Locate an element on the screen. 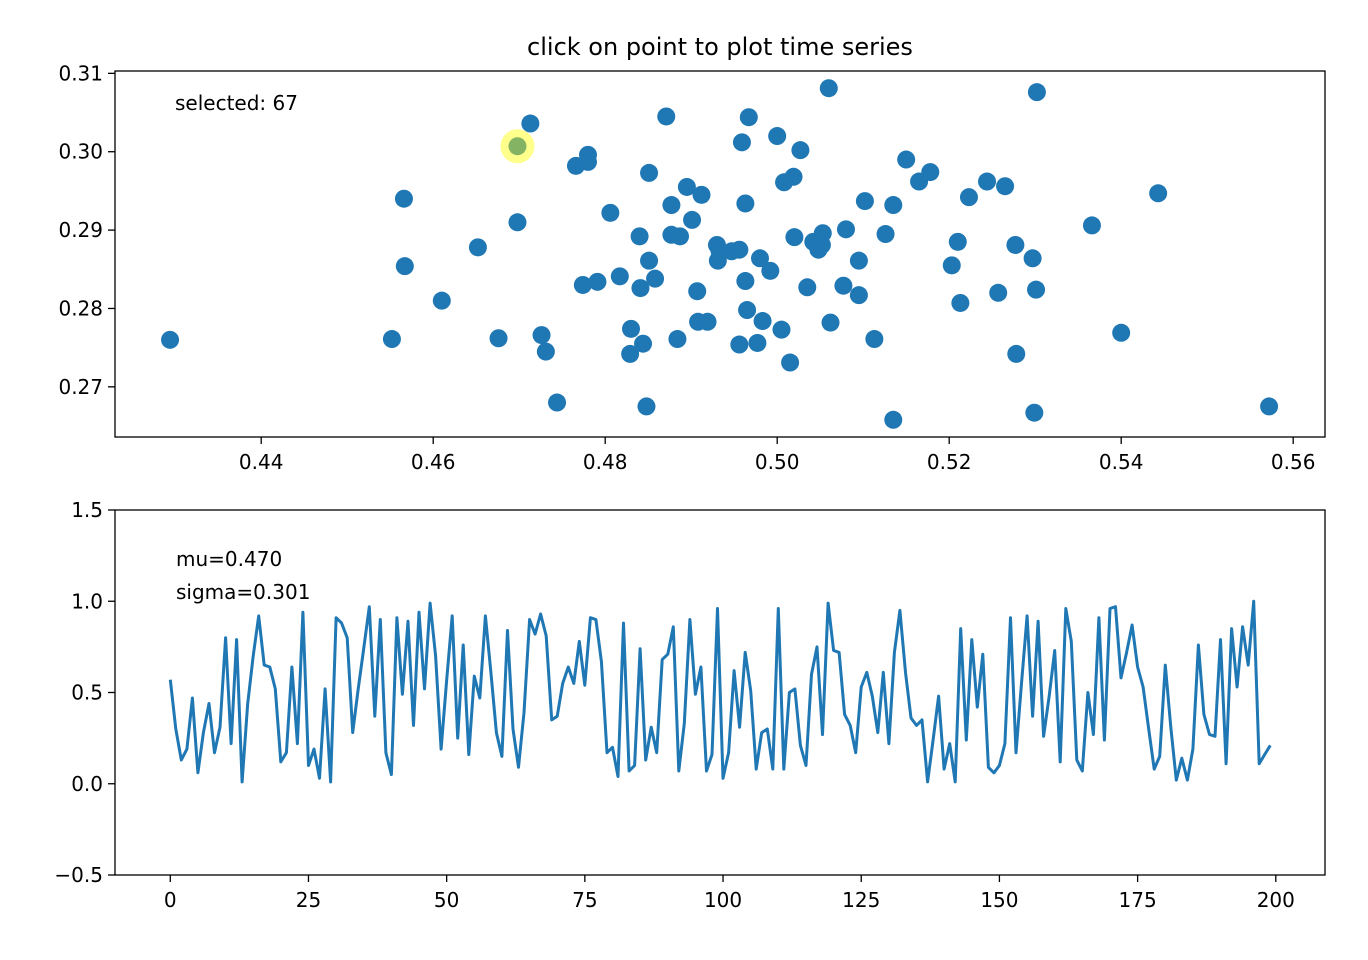 The height and width of the screenshot is (960, 1368). mu-annotation: mu=0.470 is located at coordinates (229, 559).